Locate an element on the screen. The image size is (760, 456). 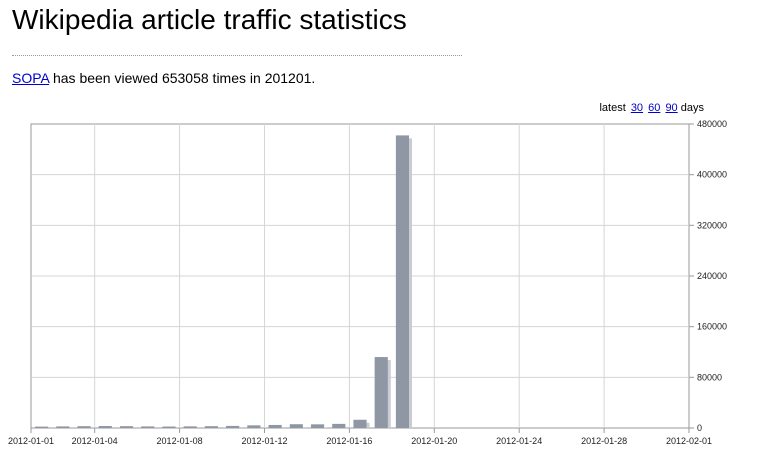
y-tick-label: 480000 is located at coordinates (712, 124).